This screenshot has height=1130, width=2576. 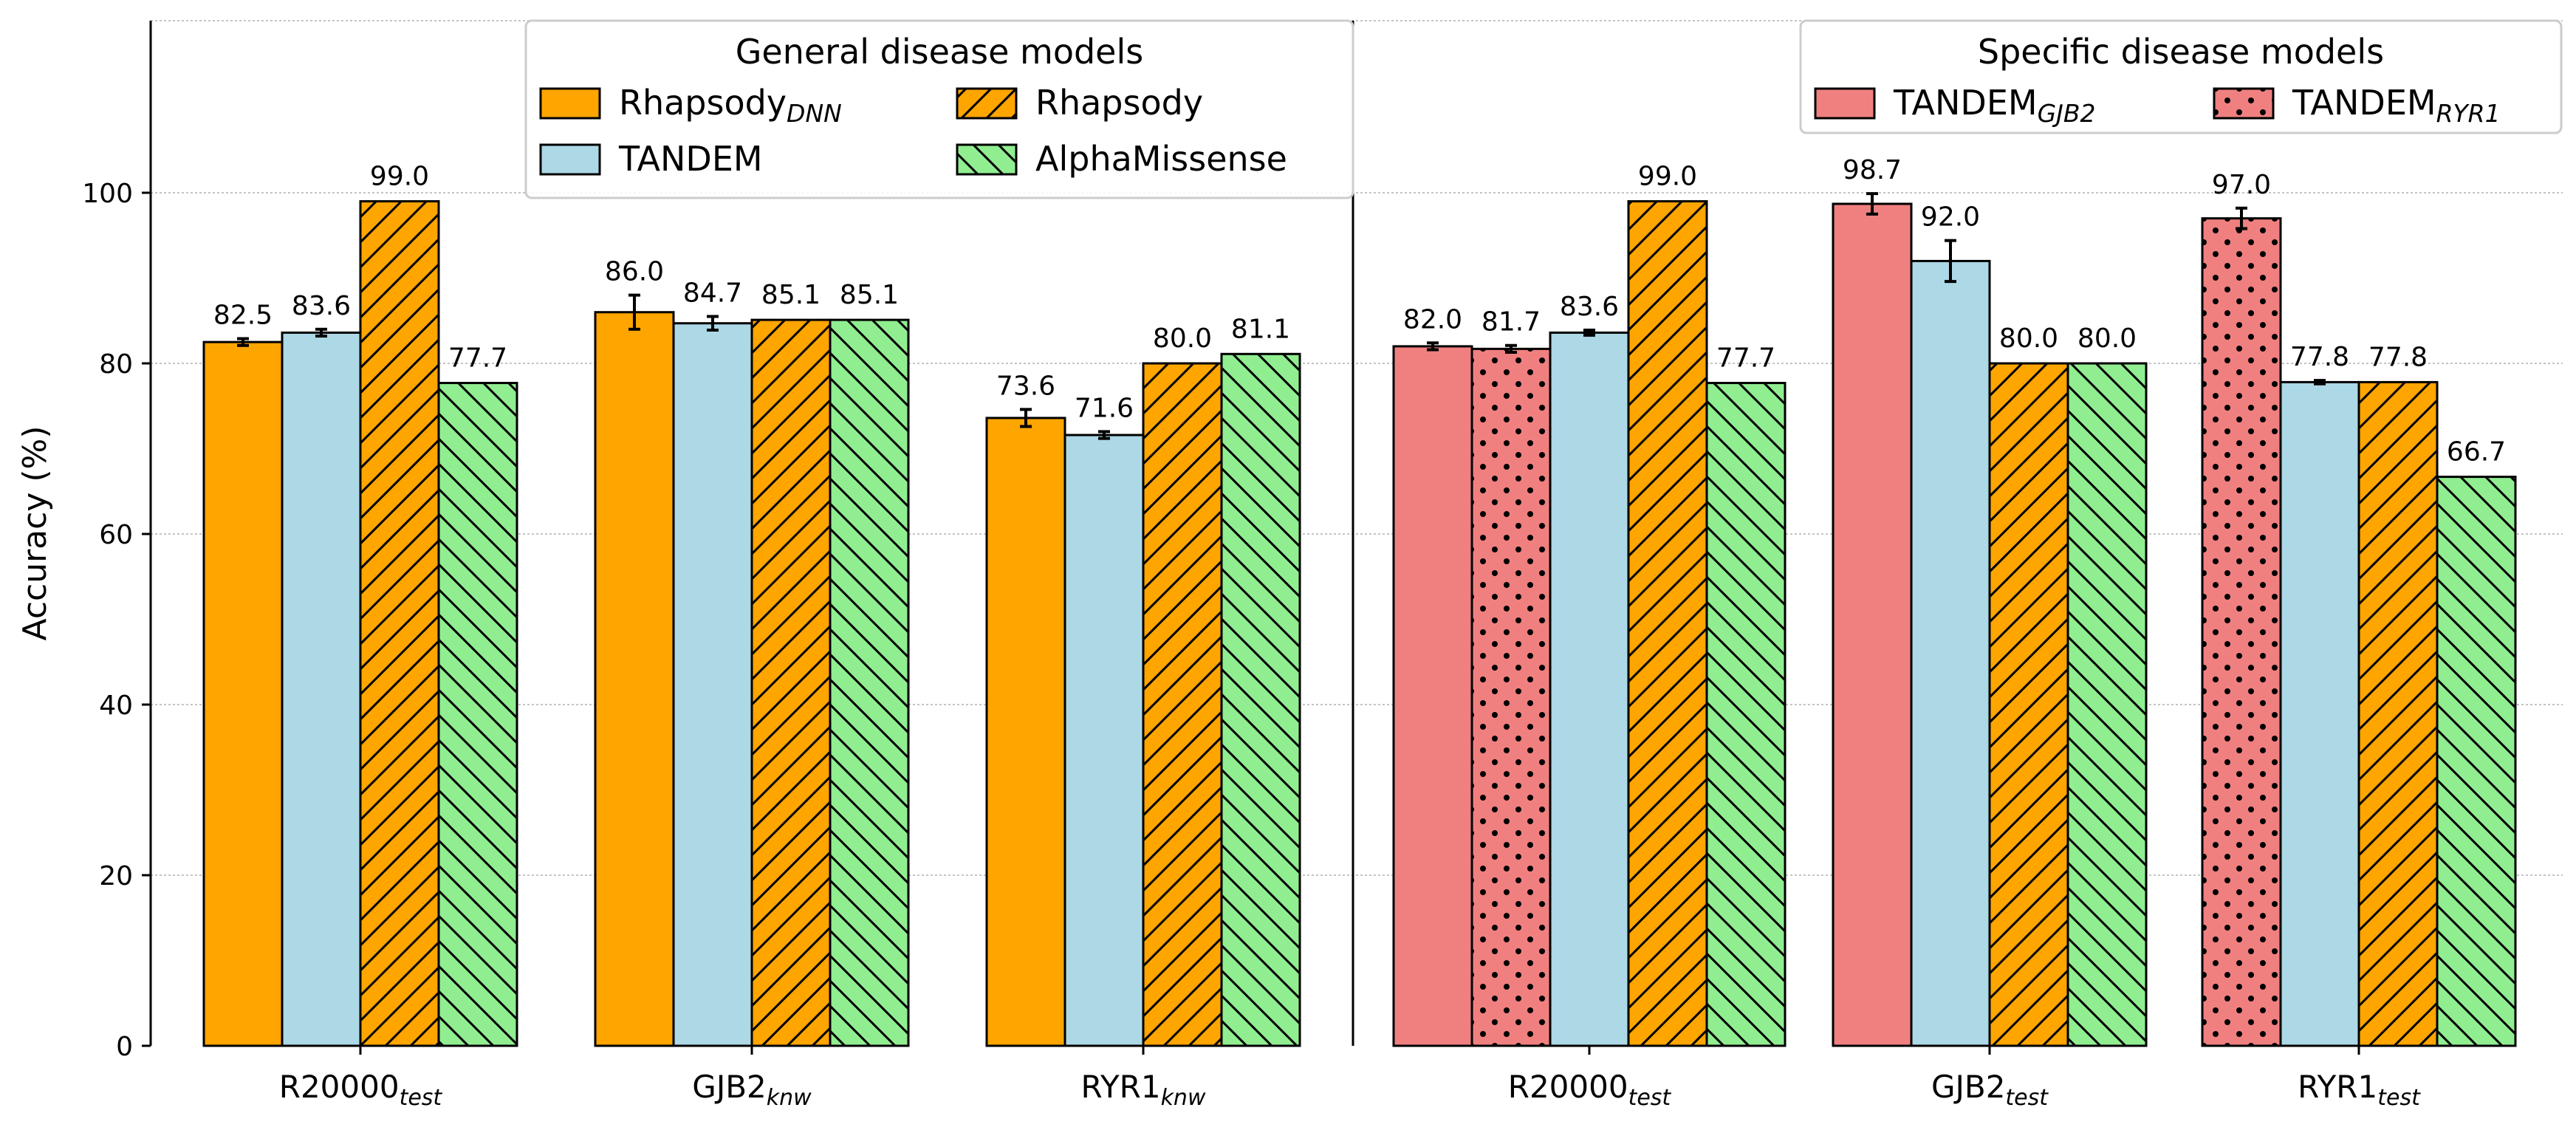 What do you see at coordinates (124, 1047) in the screenshot?
I see `y-tick-label: 0` at bounding box center [124, 1047].